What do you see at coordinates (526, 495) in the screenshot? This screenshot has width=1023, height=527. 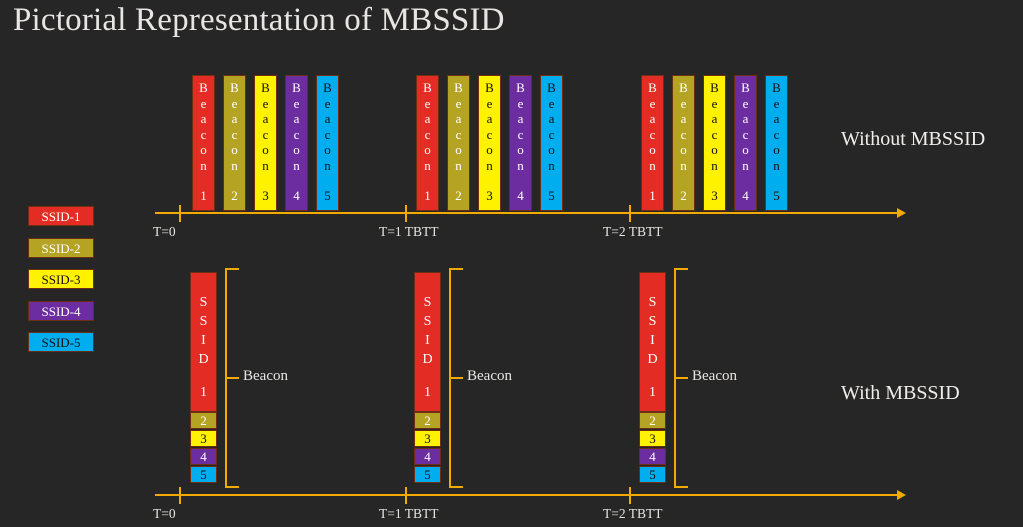 I see `bottom-axis-line` at bounding box center [526, 495].